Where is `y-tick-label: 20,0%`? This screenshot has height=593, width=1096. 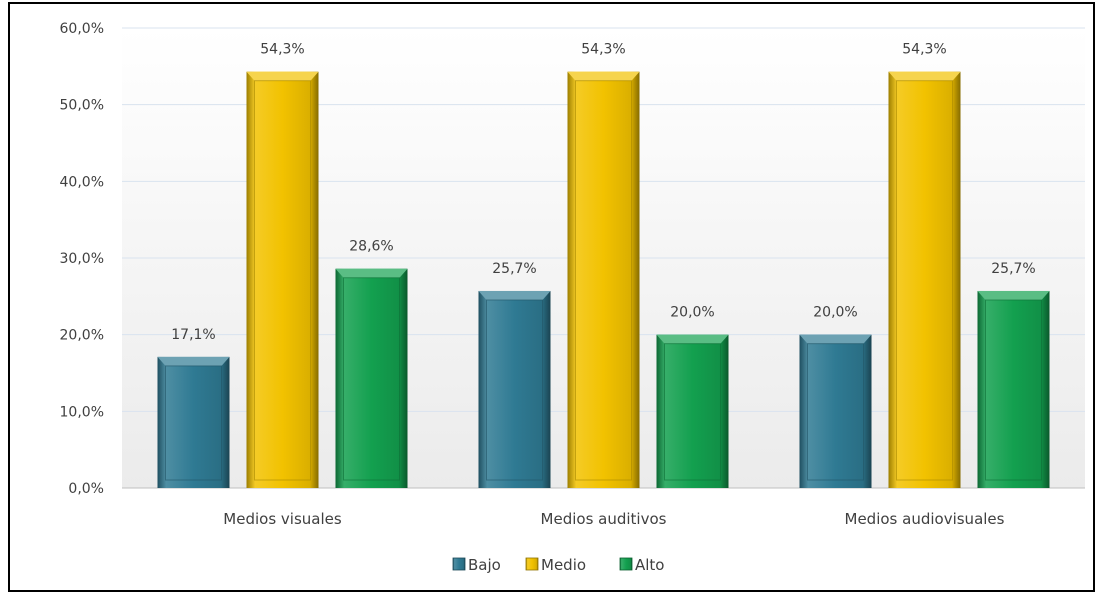 y-tick-label: 20,0% is located at coordinates (82, 336).